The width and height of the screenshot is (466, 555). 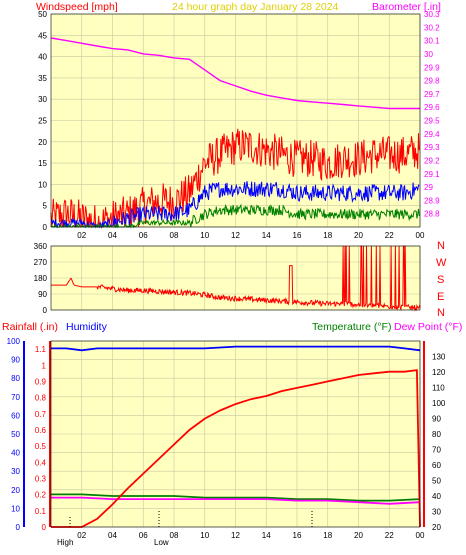 I want to click on wind-ytick-label: 0, so click(x=45, y=227).